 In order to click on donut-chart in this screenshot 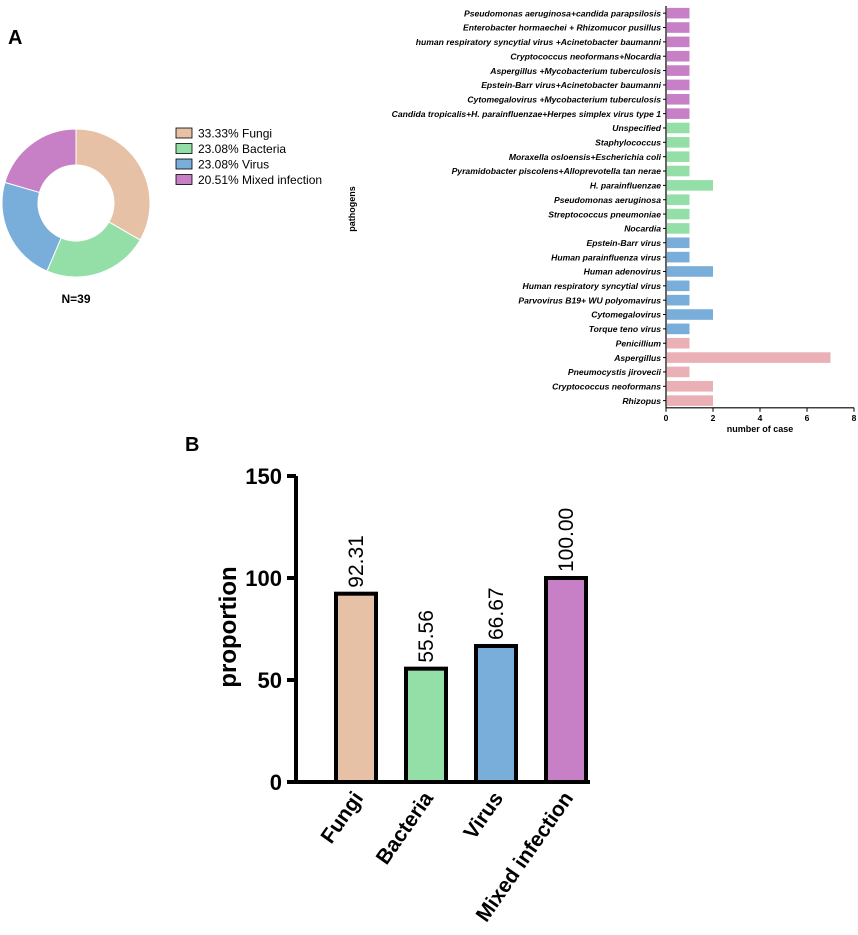, I will do `click(76, 203)`.